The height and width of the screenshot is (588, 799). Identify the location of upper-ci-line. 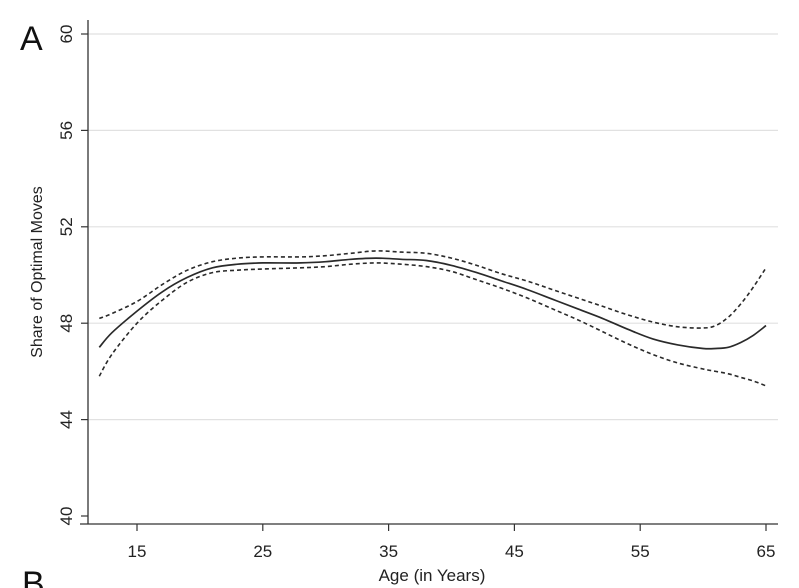
(433, 289).